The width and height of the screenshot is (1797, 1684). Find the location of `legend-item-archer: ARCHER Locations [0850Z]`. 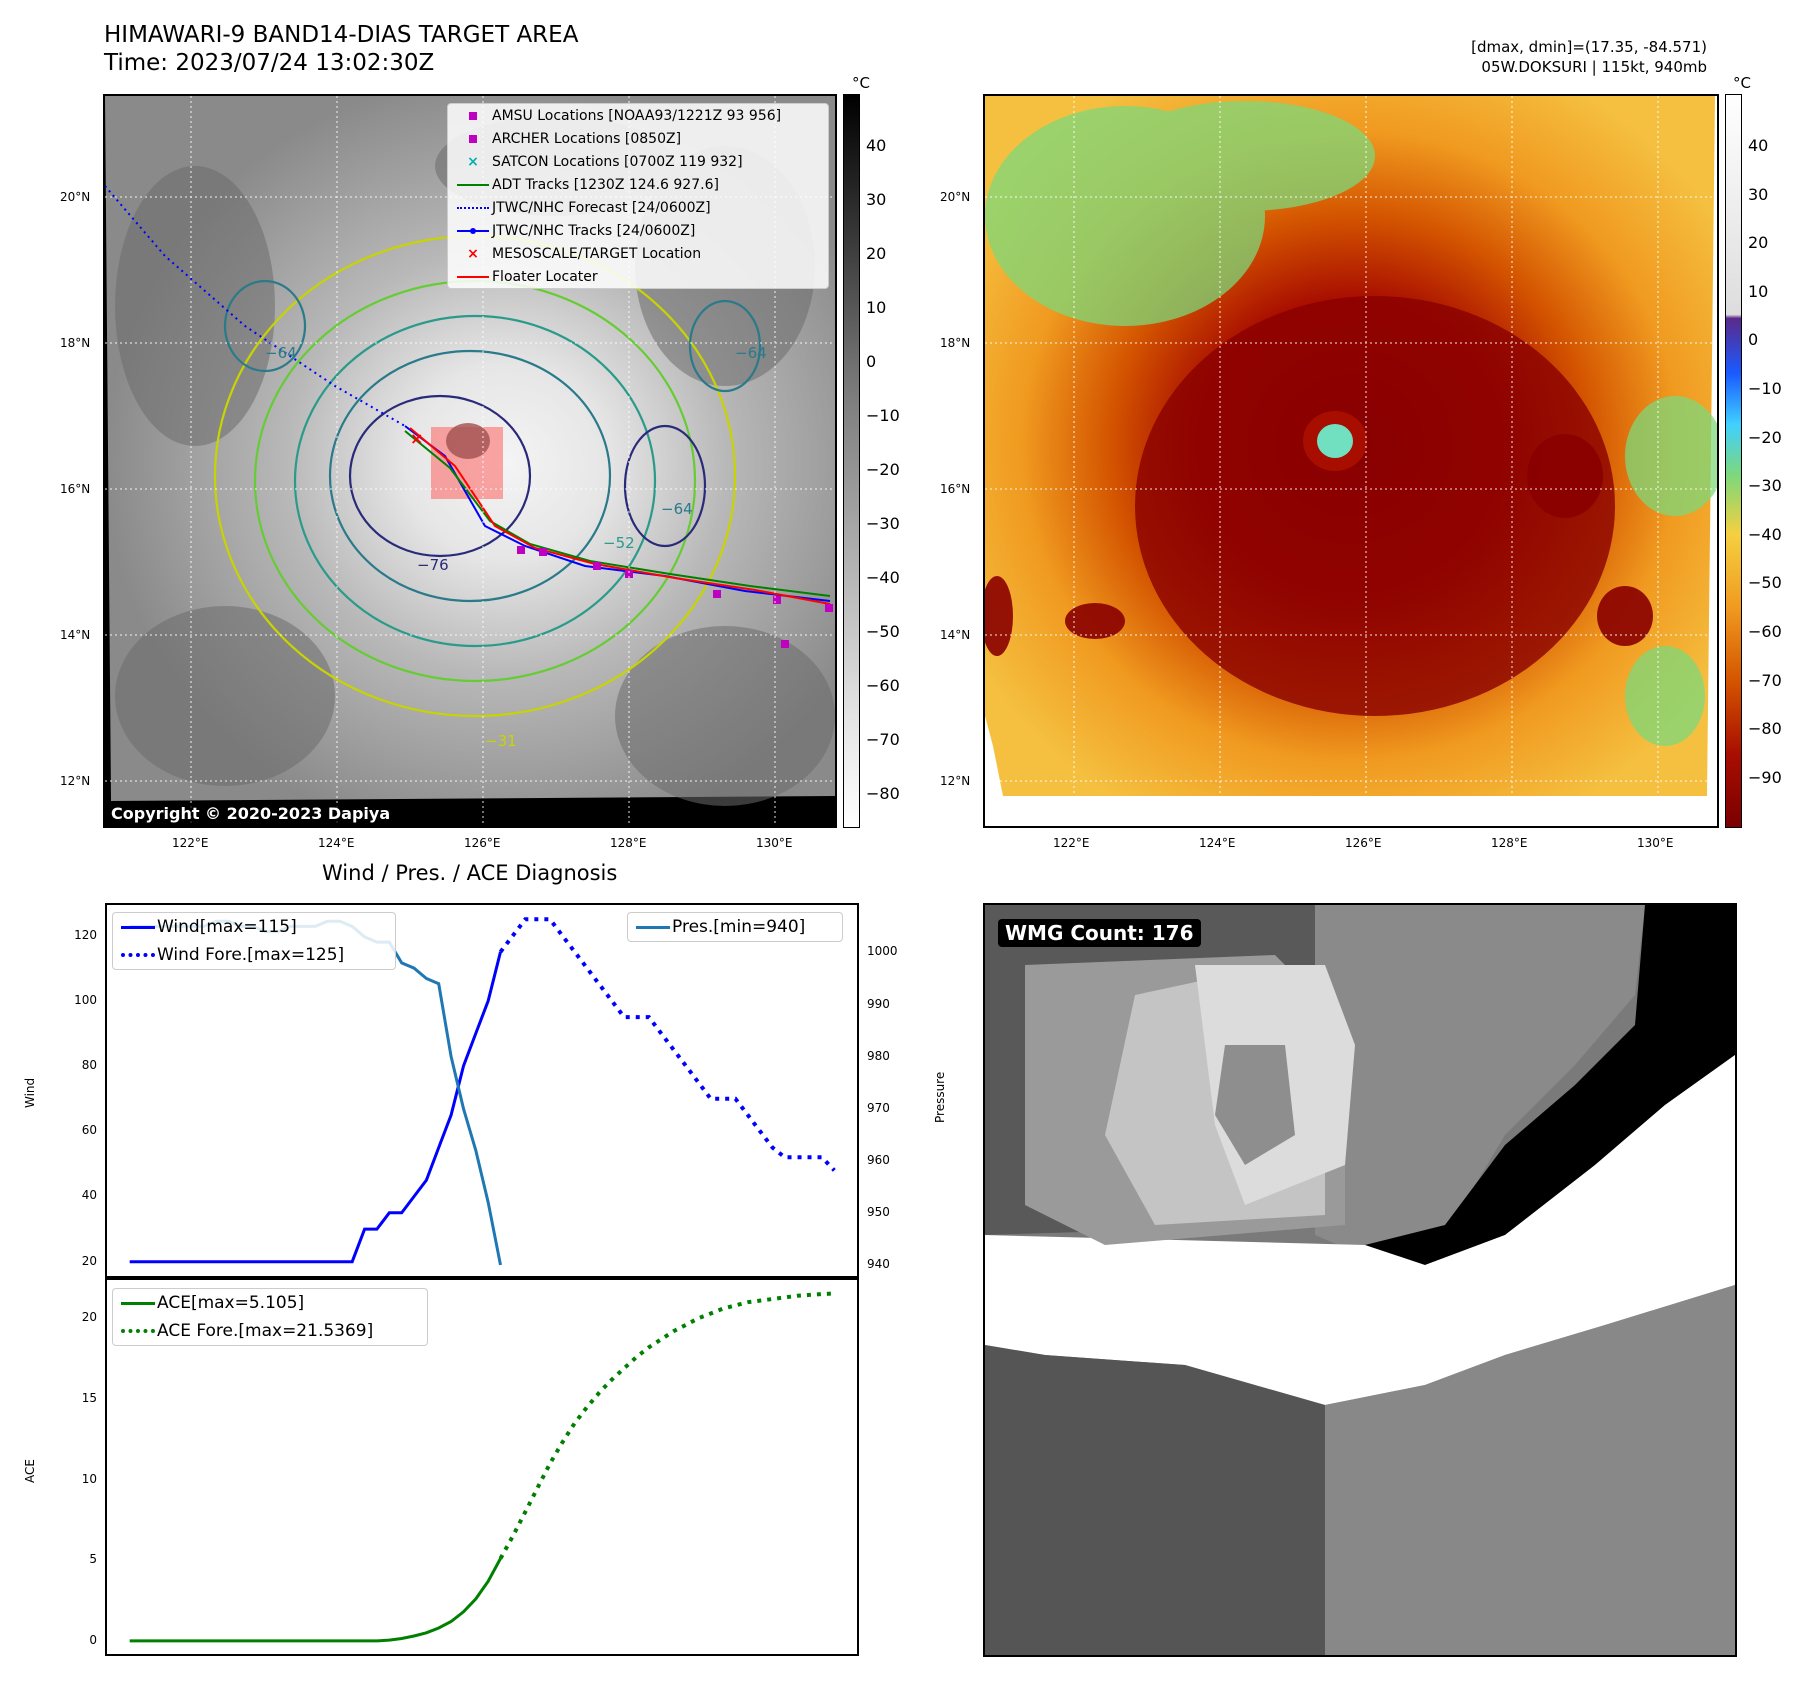

legend-item-archer: ARCHER Locations [0850Z] is located at coordinates (638, 138).